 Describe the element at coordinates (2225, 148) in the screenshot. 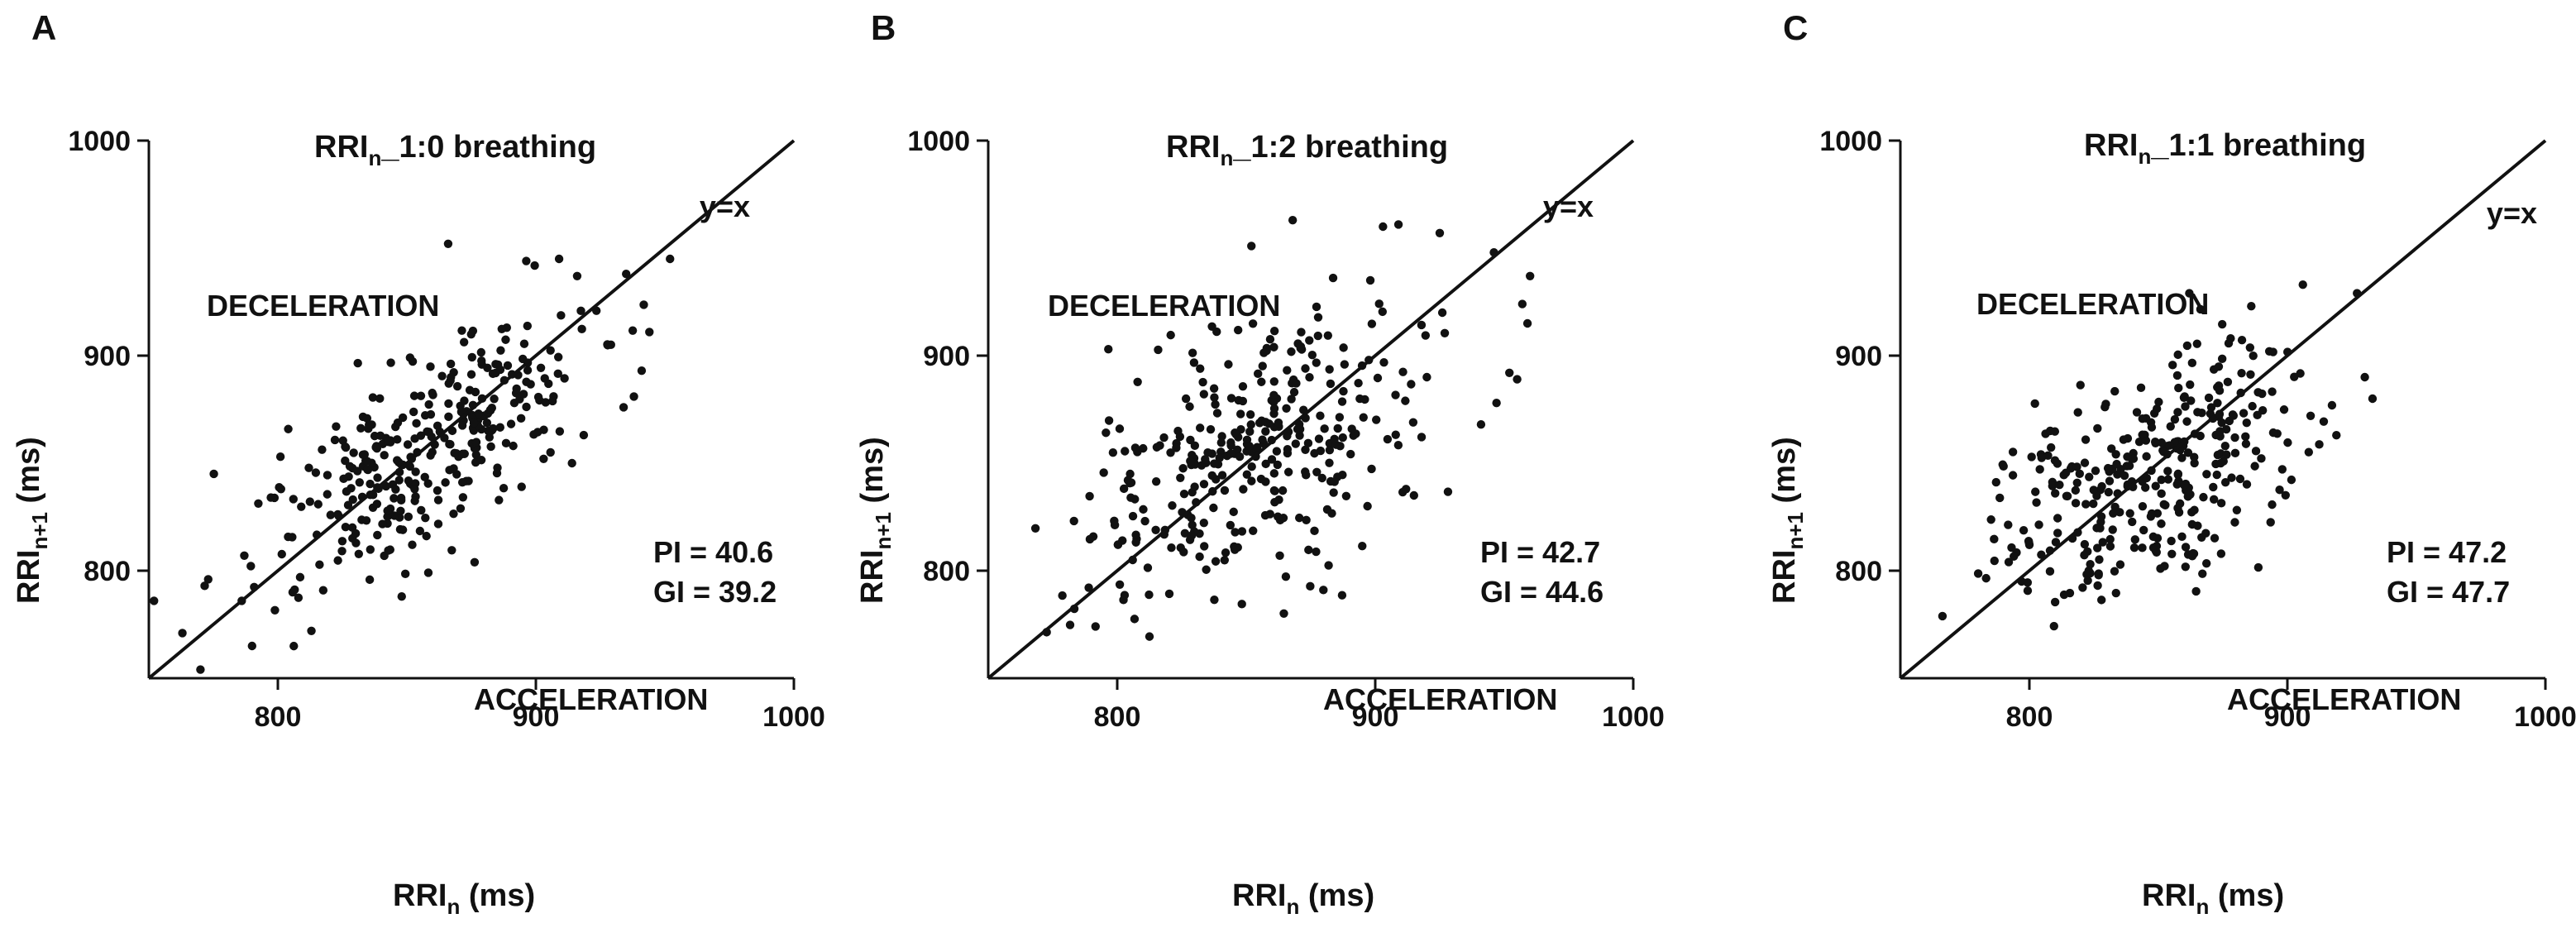

I see `chart-title: RRIn_1:1 breathing` at that location.